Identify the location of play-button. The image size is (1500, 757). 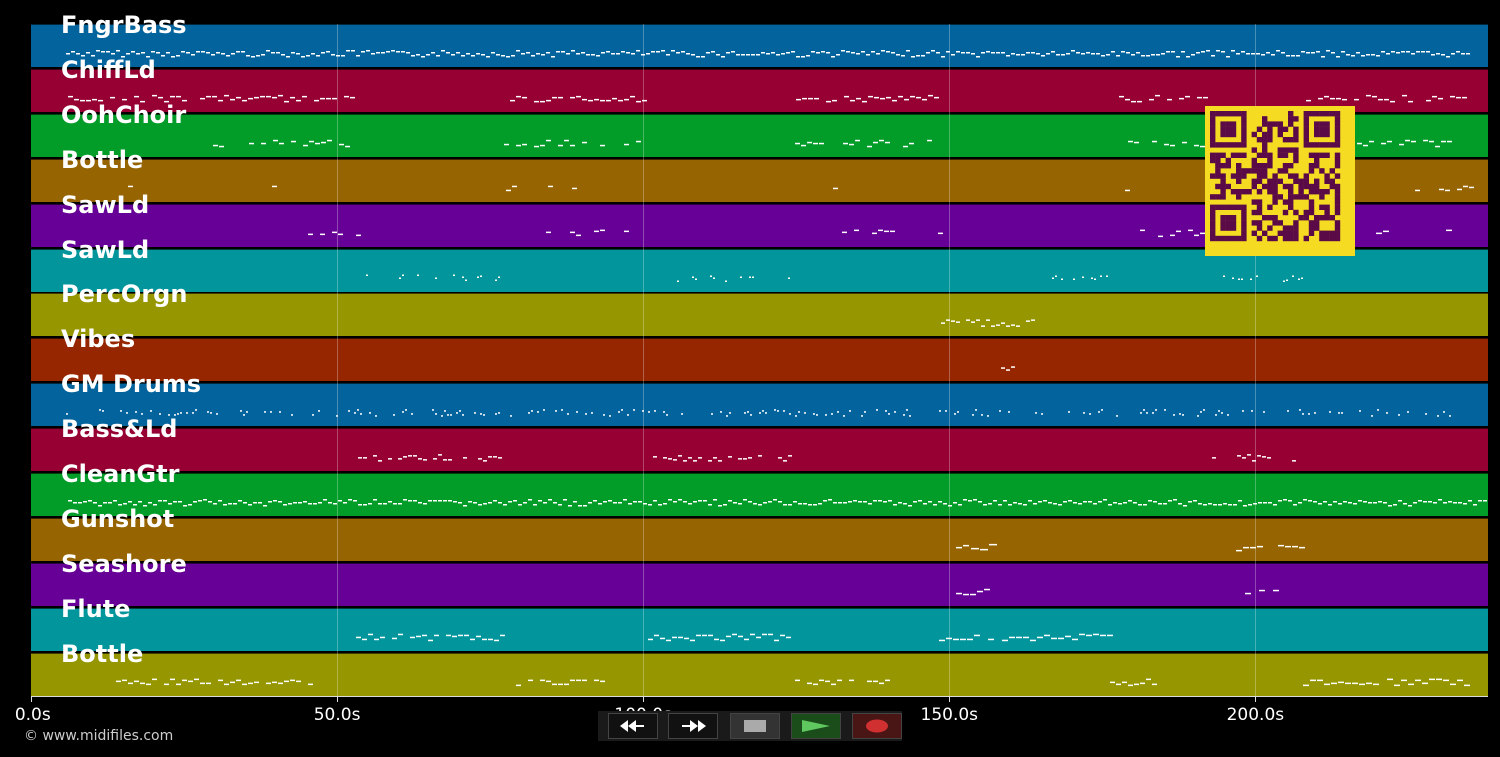
(816, 726).